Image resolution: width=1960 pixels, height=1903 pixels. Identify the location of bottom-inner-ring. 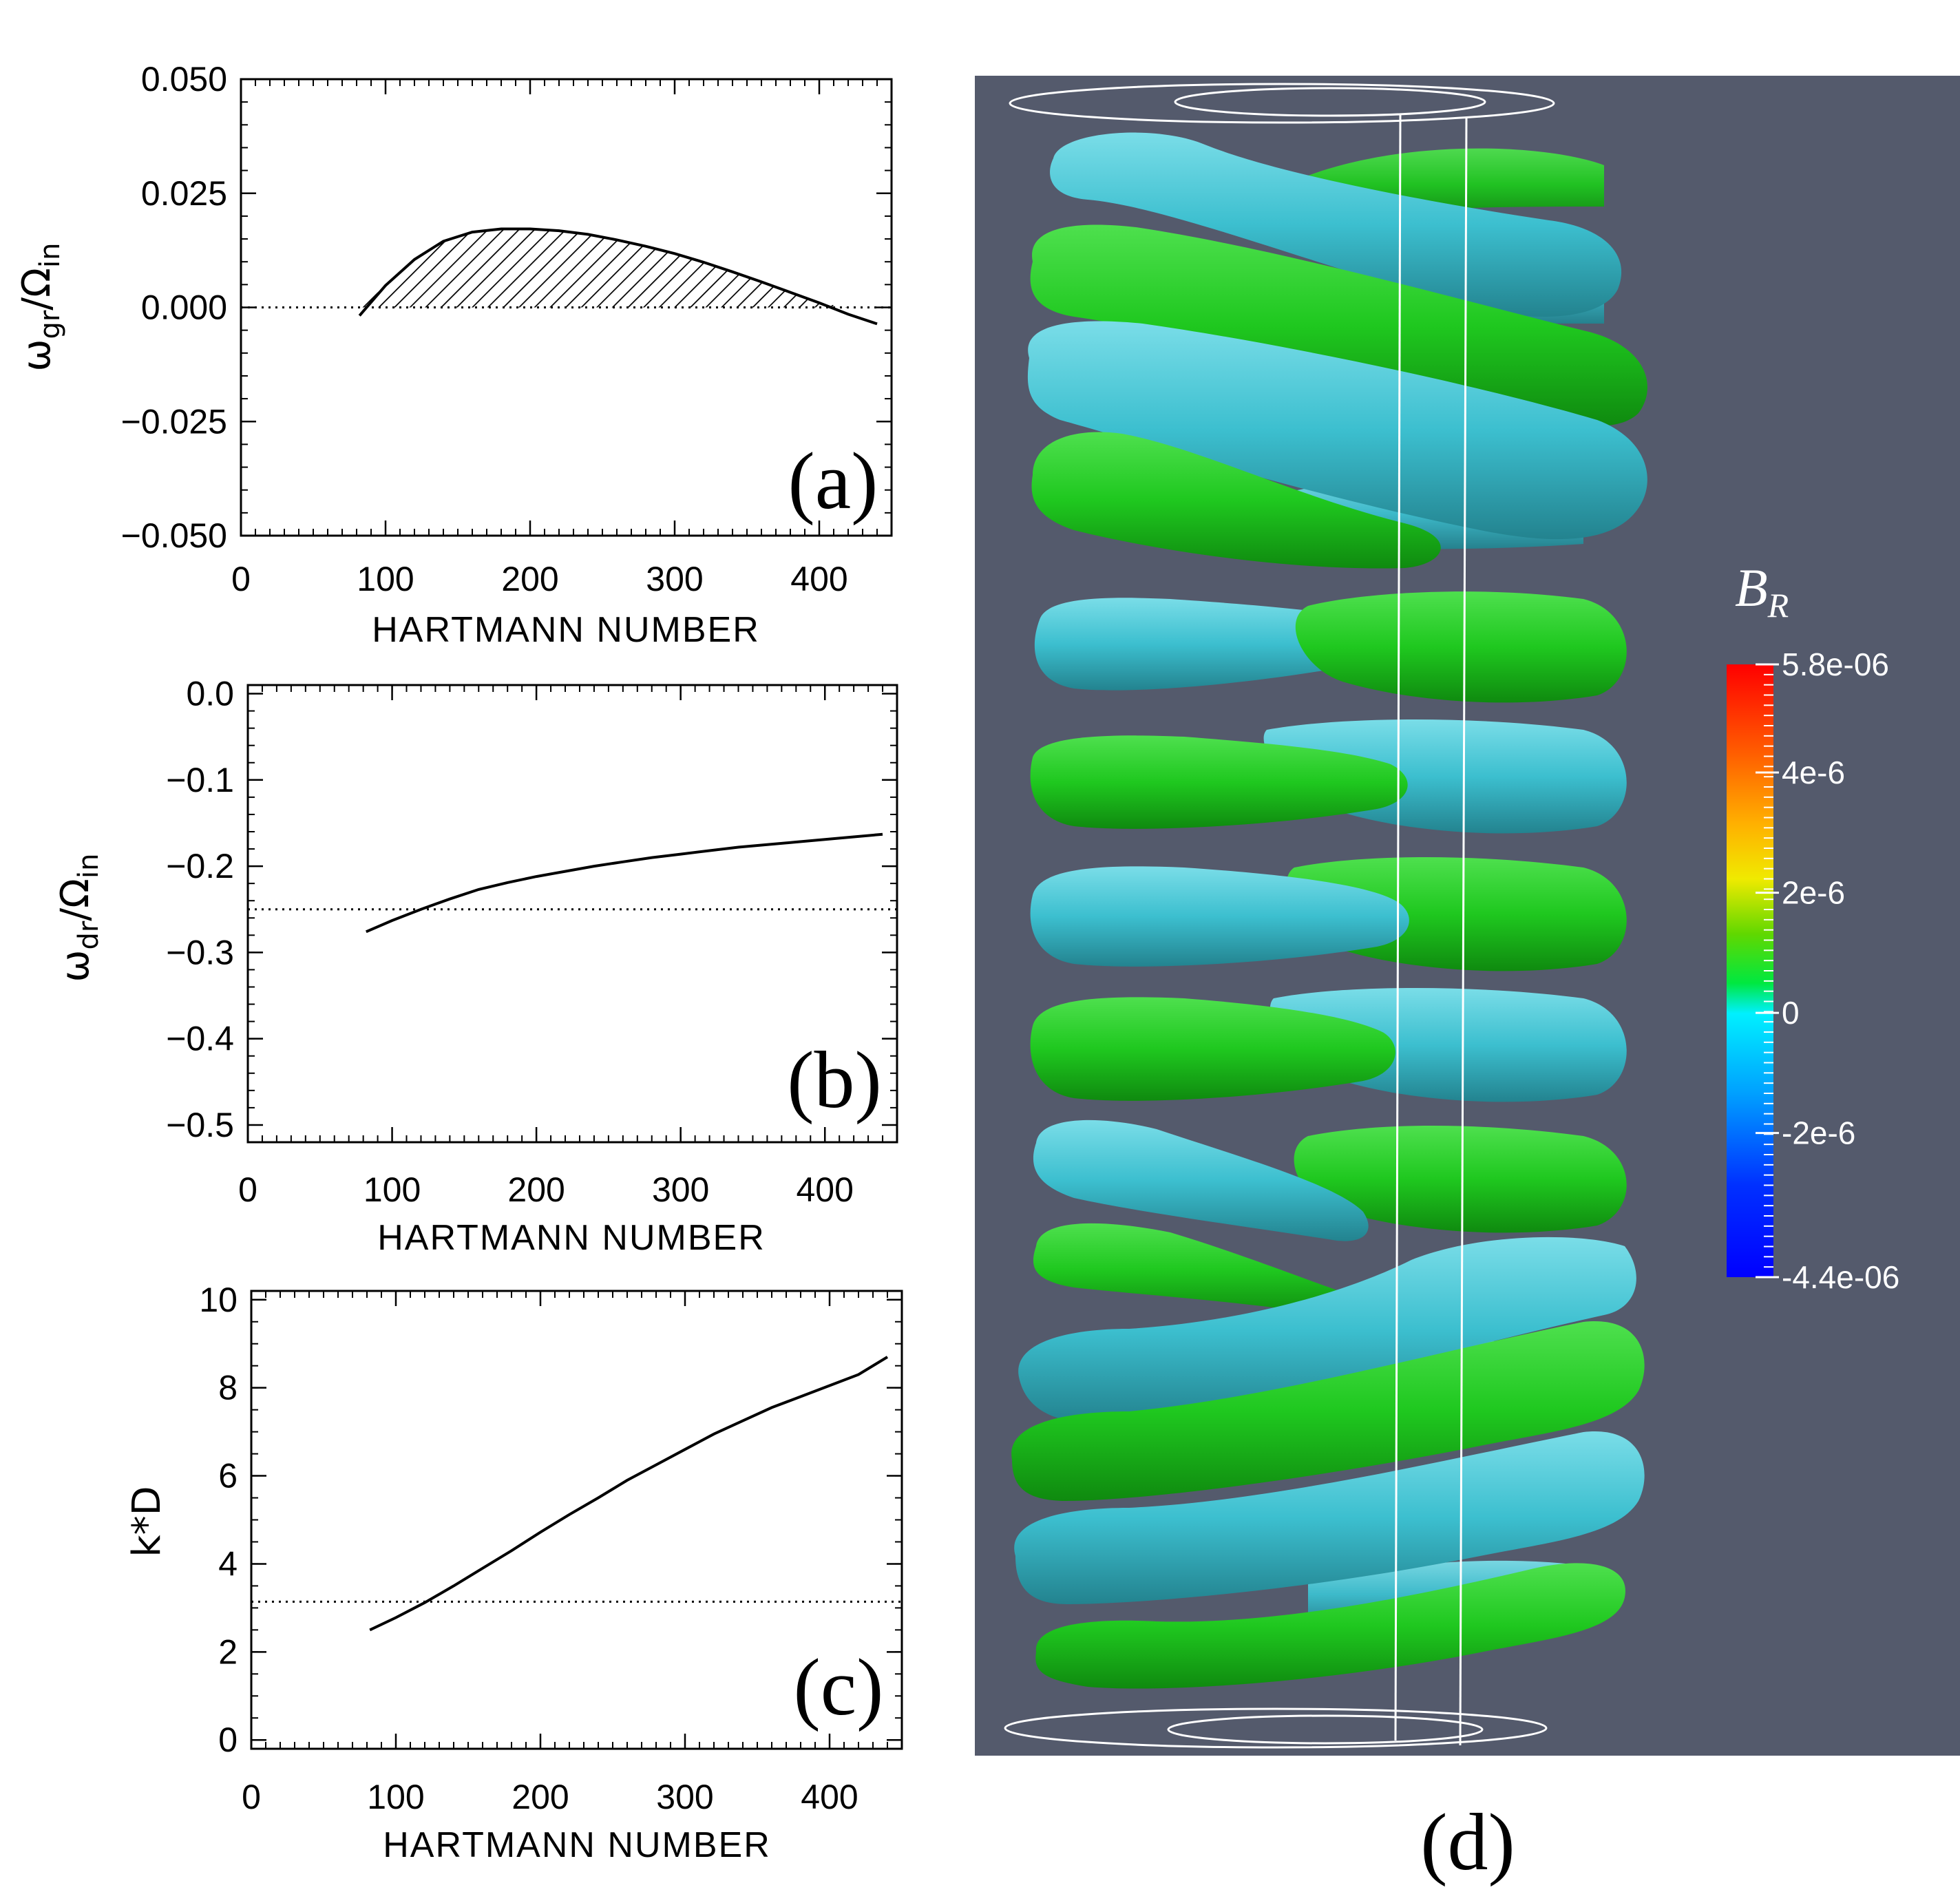
(1325, 1729).